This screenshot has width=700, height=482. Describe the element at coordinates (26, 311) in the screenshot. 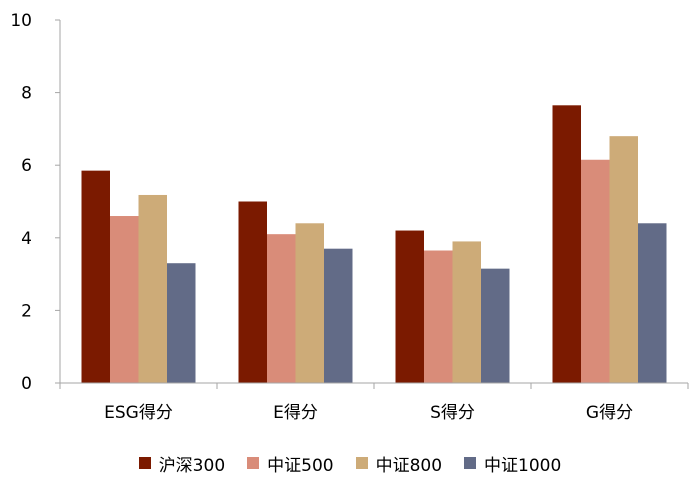

I see `y-tick-label: 2` at that location.